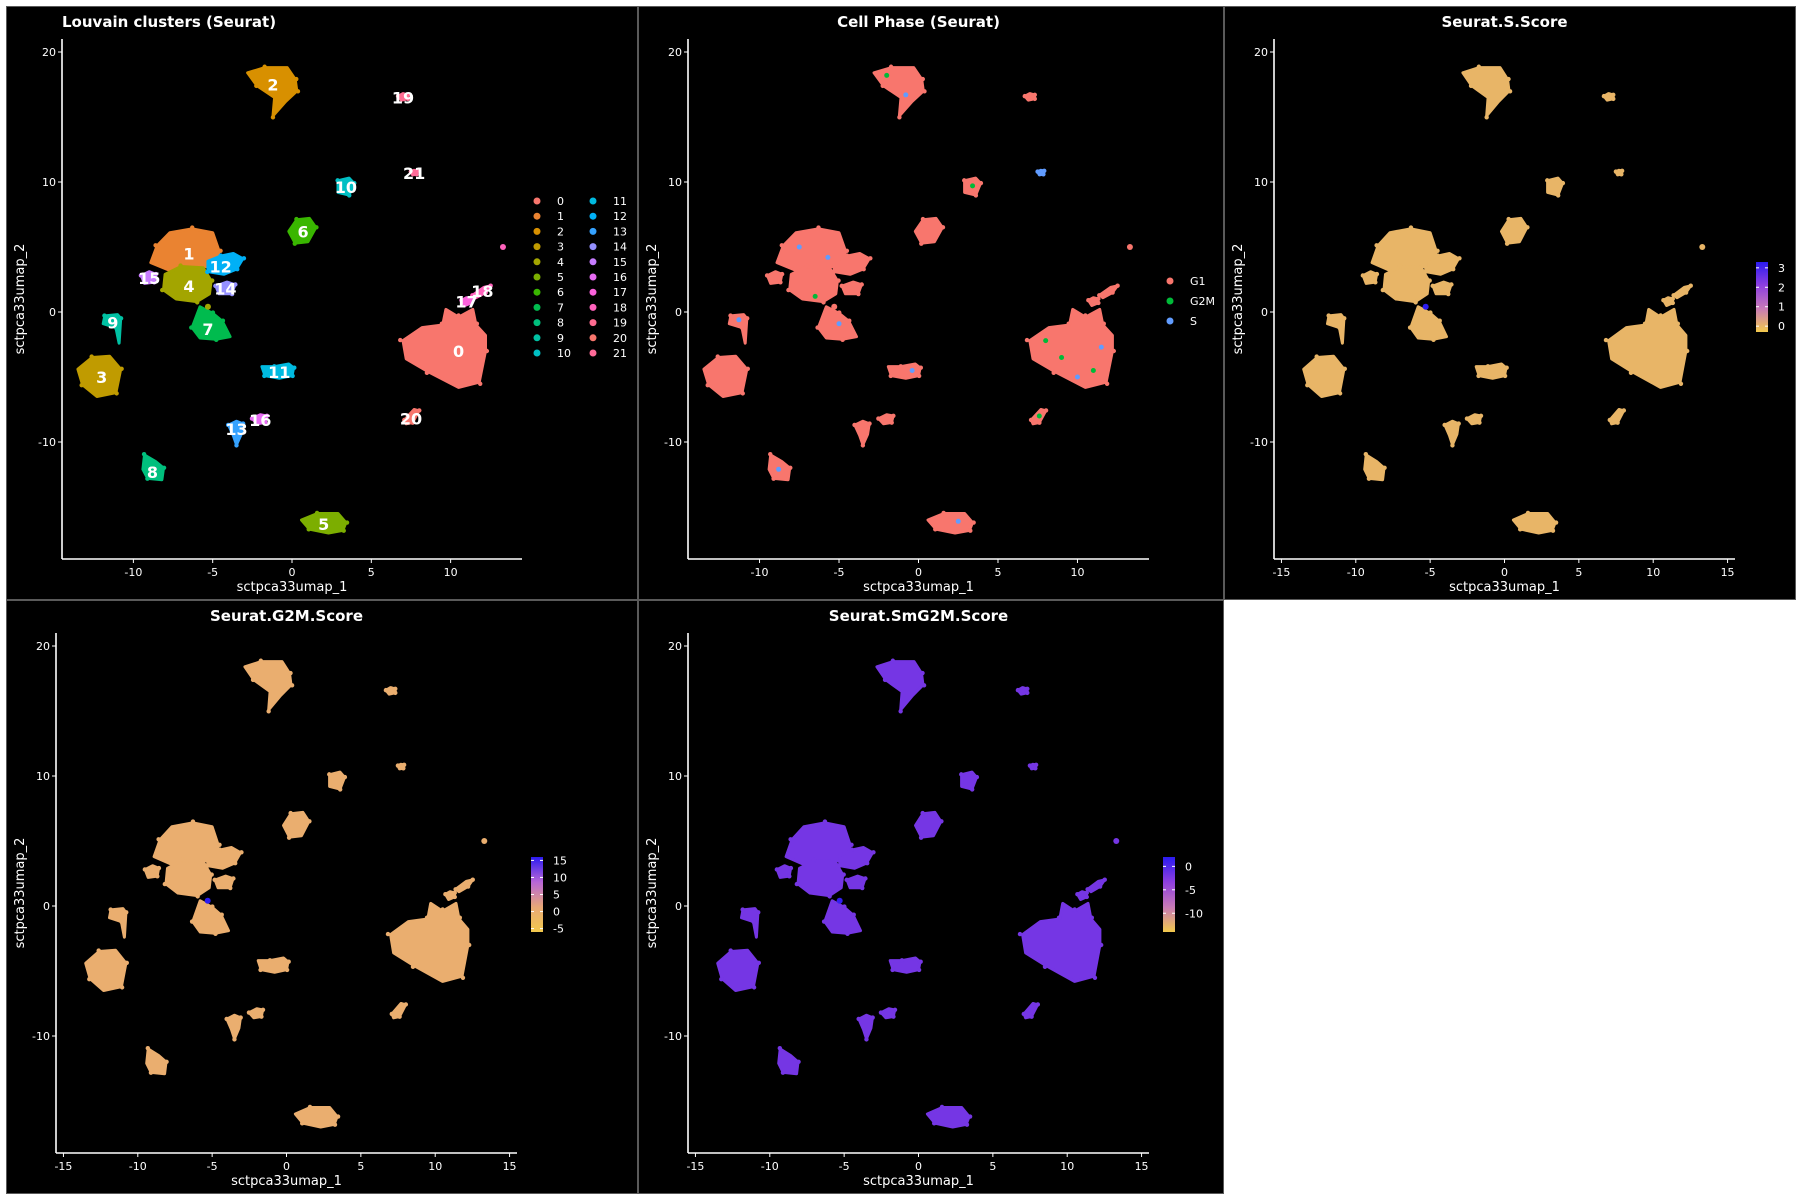 The image size is (1800, 1200). Describe the element at coordinates (1781, 287) in the screenshot. I see `colorbar-label: 2` at that location.